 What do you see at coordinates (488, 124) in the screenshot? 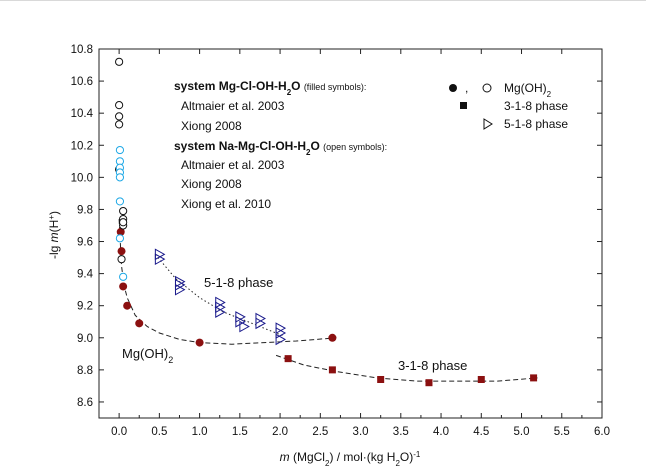
I see `legend-open-triangle-icon` at bounding box center [488, 124].